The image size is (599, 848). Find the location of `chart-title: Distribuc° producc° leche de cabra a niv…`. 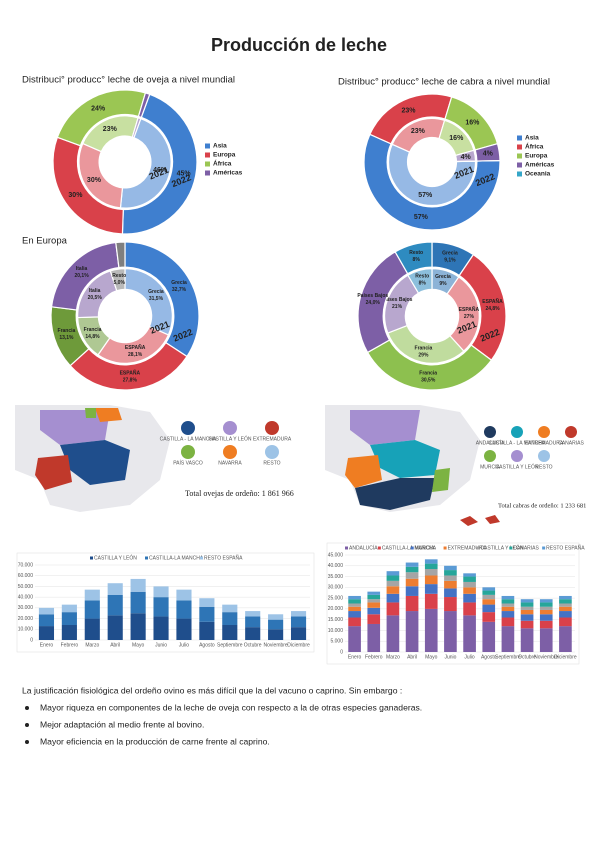

chart-title: Distribuc° producc° leche de cabra a niv… is located at coordinates (444, 82).